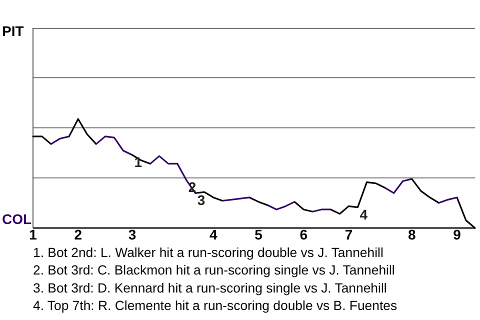 Image resolution: width=480 pixels, height=320 pixels. Describe the element at coordinates (201, 200) in the screenshot. I see `annotation: 3` at that location.